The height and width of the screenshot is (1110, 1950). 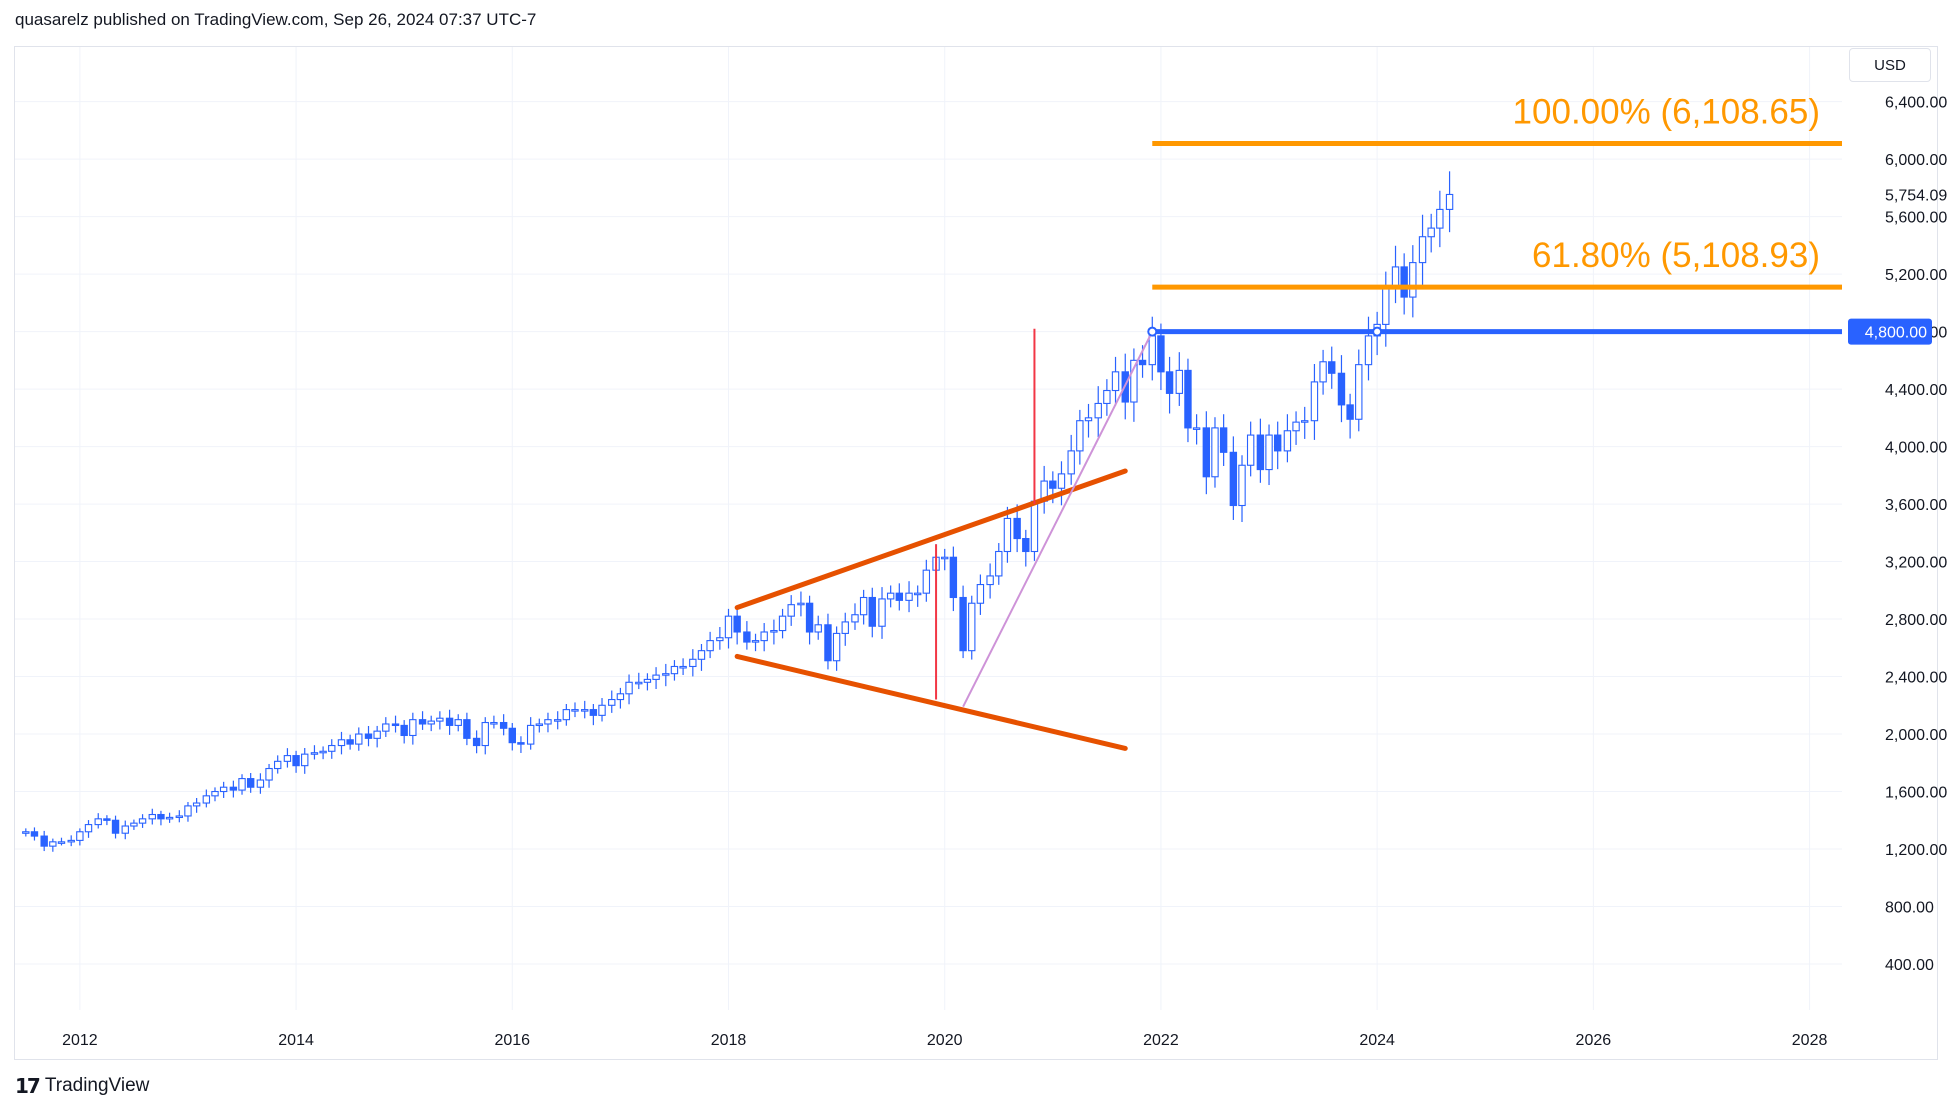 What do you see at coordinates (1909, 965) in the screenshot?
I see `y-tick-label: 400.00` at bounding box center [1909, 965].